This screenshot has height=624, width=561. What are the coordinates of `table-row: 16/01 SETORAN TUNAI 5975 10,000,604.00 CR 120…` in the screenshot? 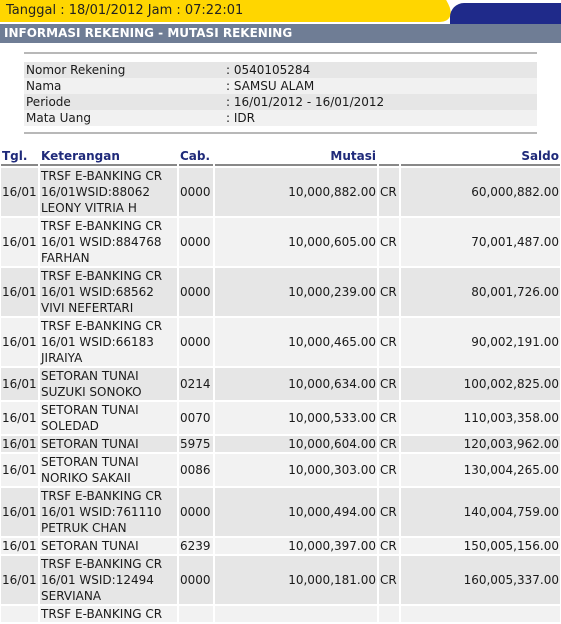 It's located at (280, 444).